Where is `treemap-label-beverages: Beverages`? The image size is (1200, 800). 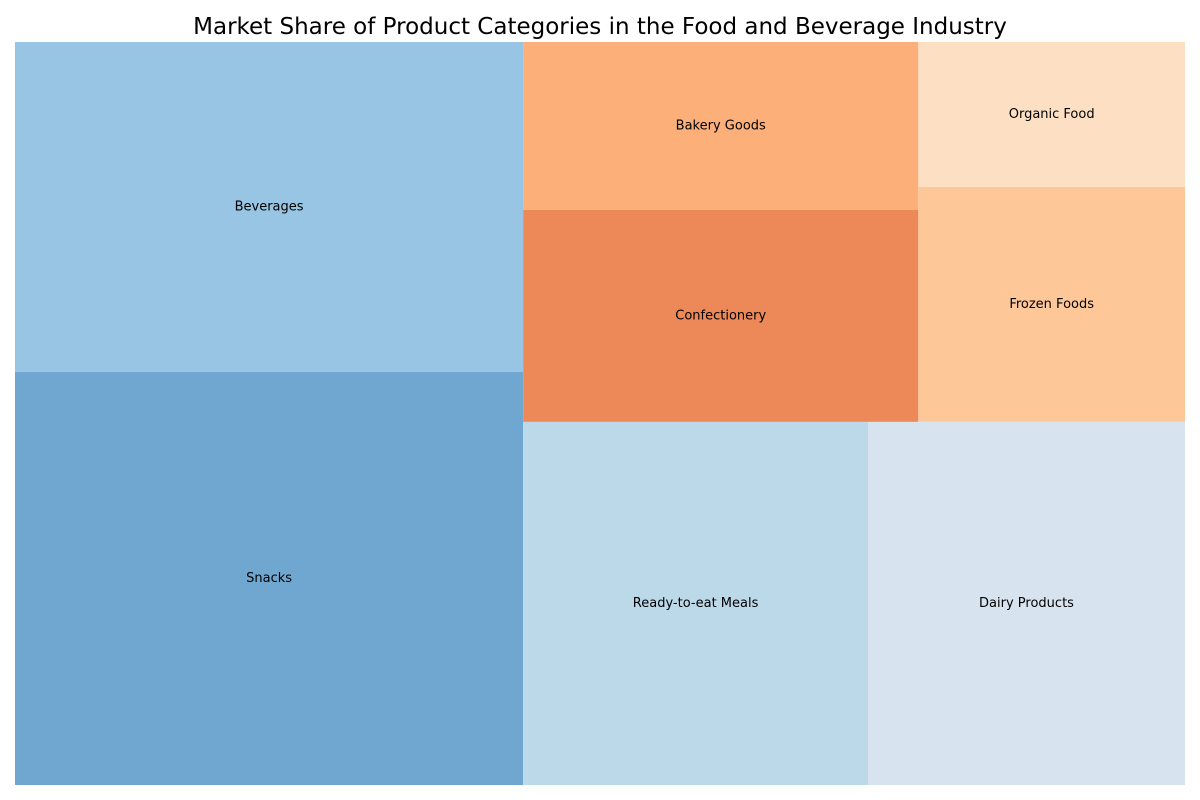 treemap-label-beverages: Beverages is located at coordinates (269, 206).